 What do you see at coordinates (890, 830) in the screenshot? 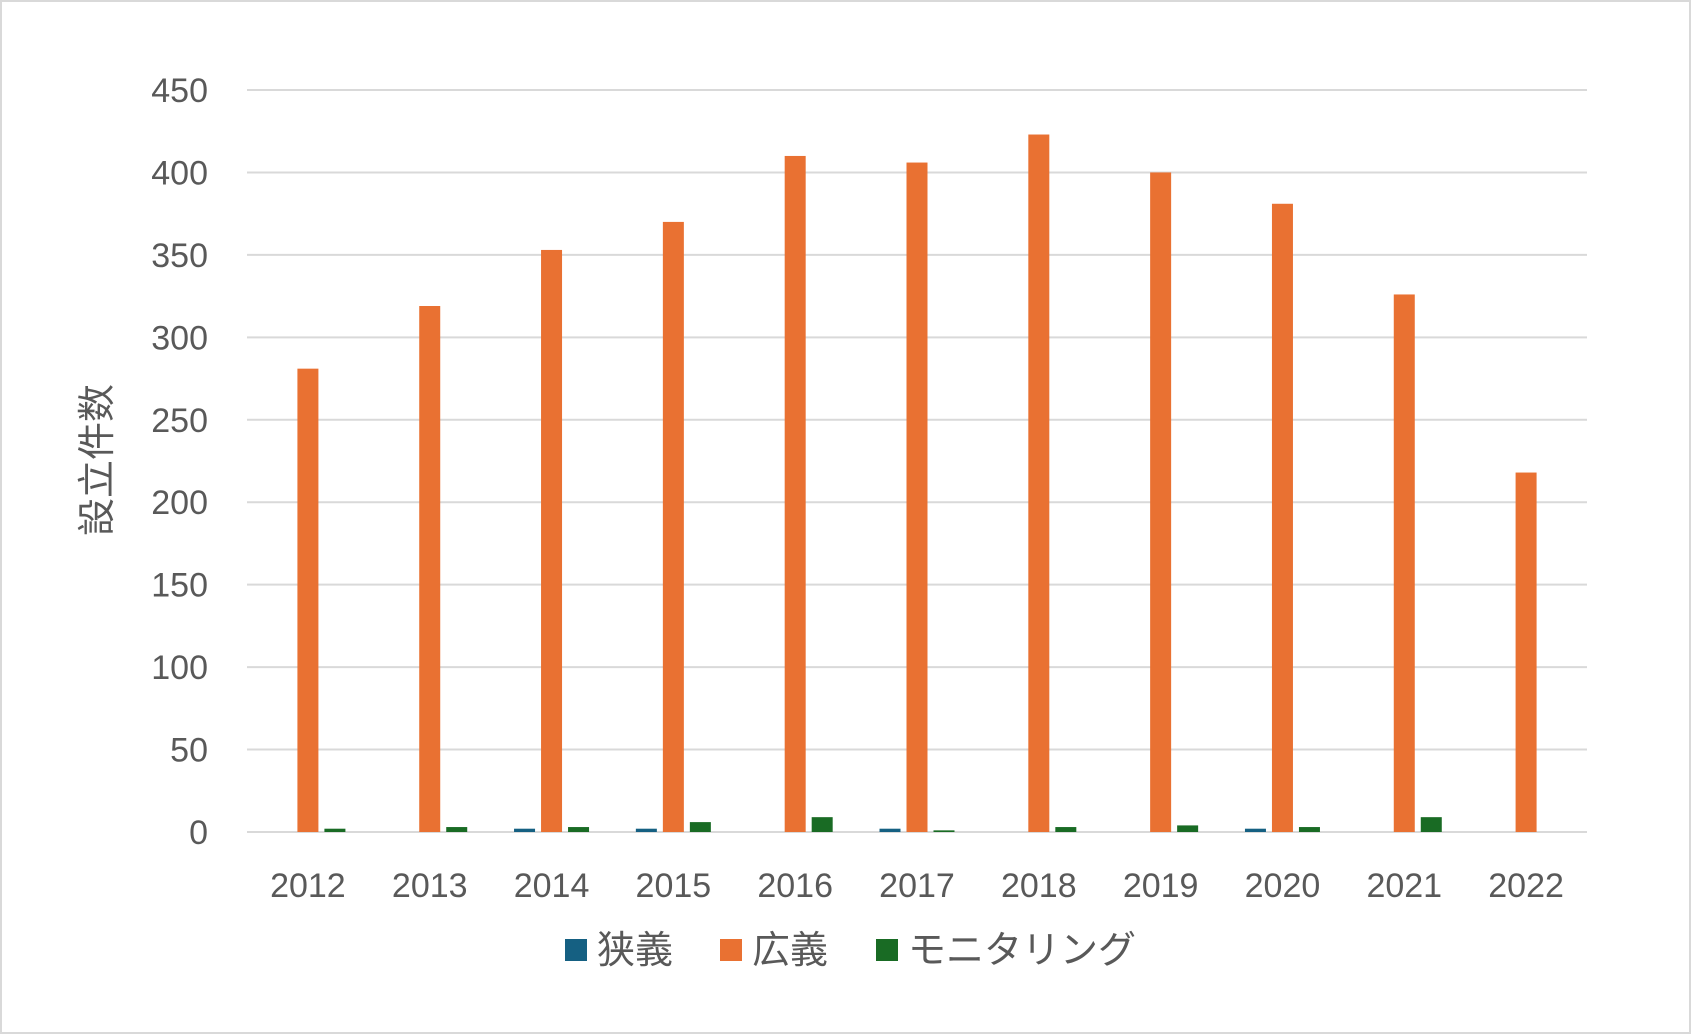
I see `bar-狭義-2017` at bounding box center [890, 830].